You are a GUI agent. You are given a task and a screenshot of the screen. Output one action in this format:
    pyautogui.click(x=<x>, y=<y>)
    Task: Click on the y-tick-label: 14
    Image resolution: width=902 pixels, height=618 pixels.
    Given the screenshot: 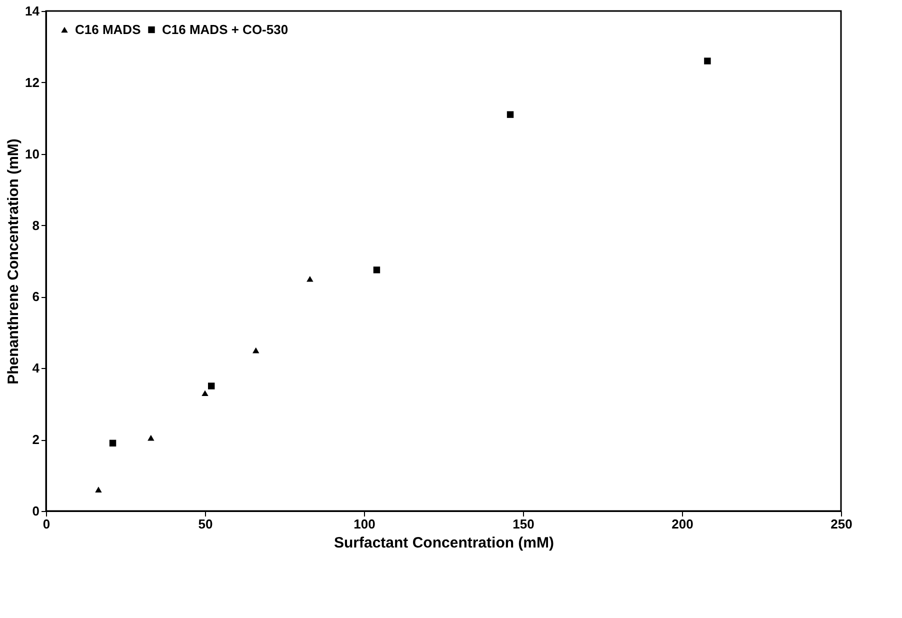 What is the action you would take?
    pyautogui.click(x=32, y=11)
    